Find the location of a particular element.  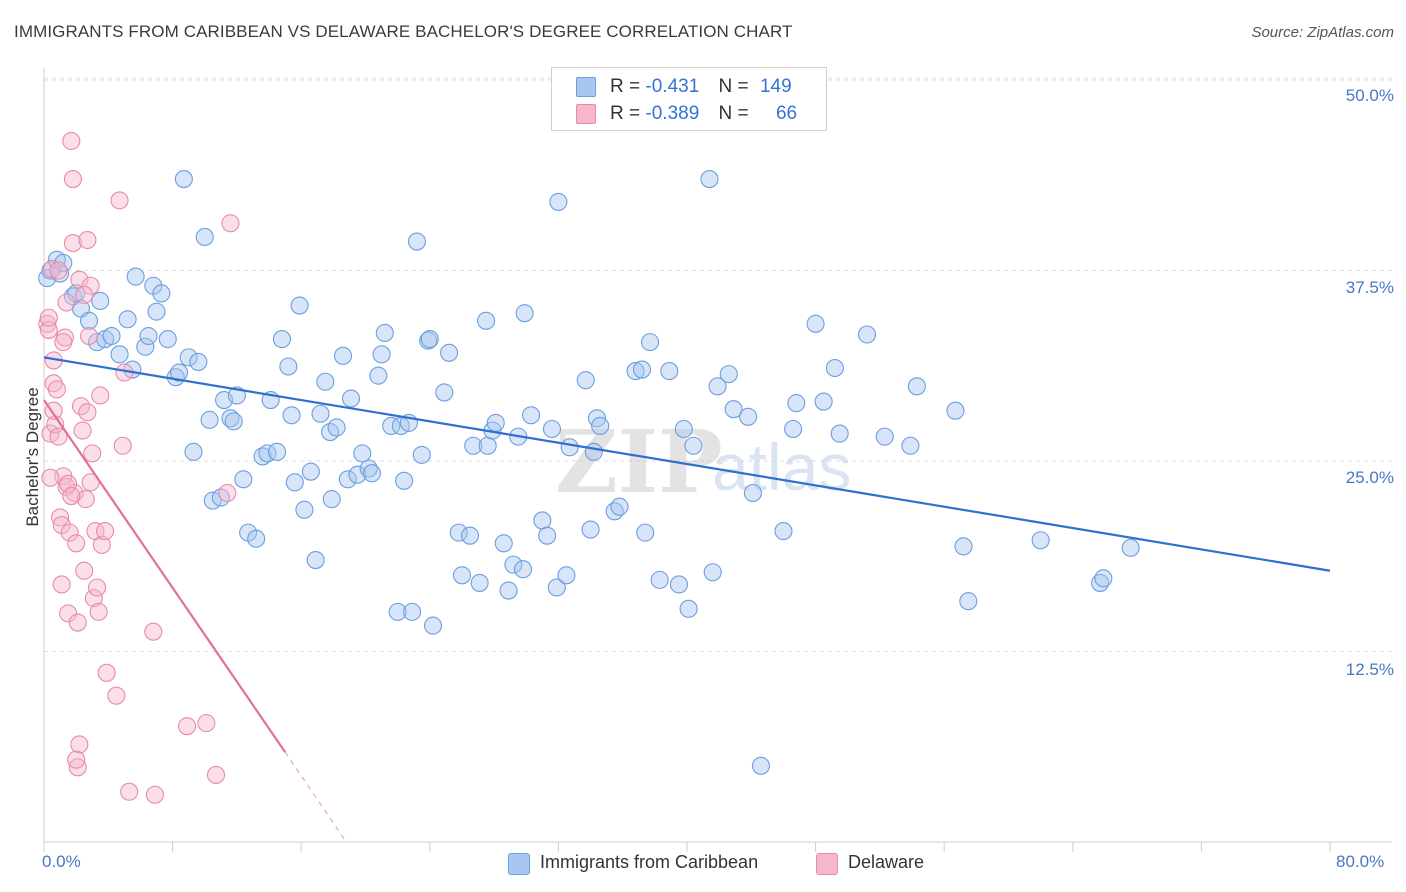

stats-legend: R = -0.431 N = 149 R = -0.389 N = 66 is located at coordinates (689, 99).